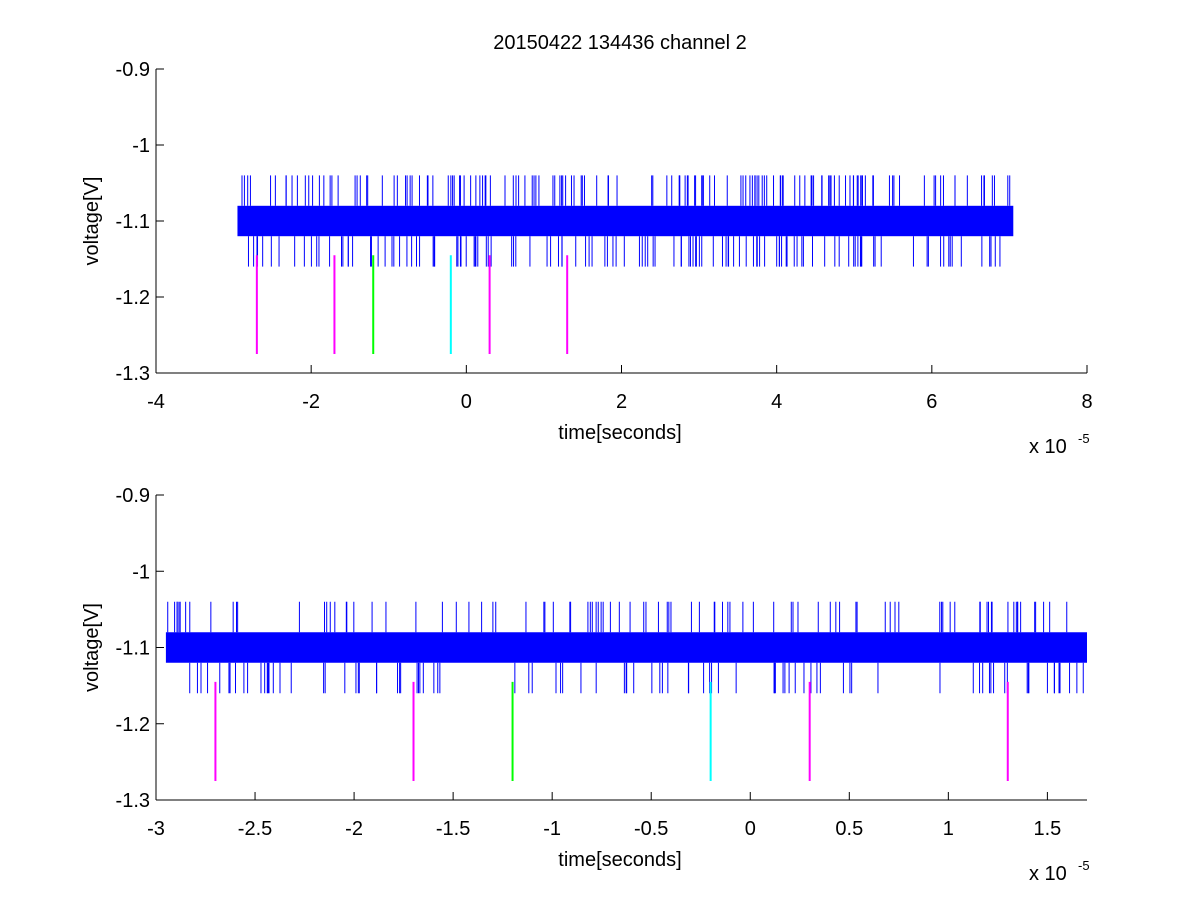  Describe the element at coordinates (1047, 829) in the screenshot. I see `x-tick-label: 1.5` at that location.